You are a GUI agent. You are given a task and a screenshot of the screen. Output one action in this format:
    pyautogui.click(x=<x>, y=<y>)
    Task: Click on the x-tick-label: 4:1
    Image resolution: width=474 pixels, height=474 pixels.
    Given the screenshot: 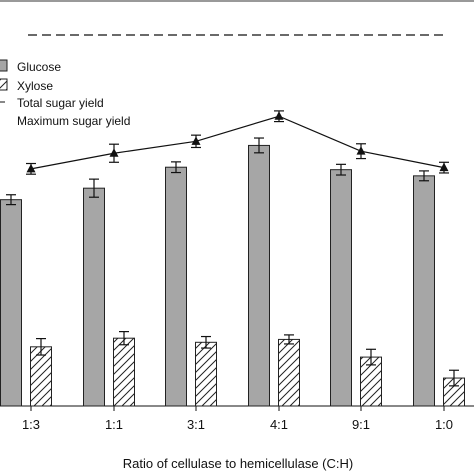 What is the action you would take?
    pyautogui.click(x=279, y=424)
    